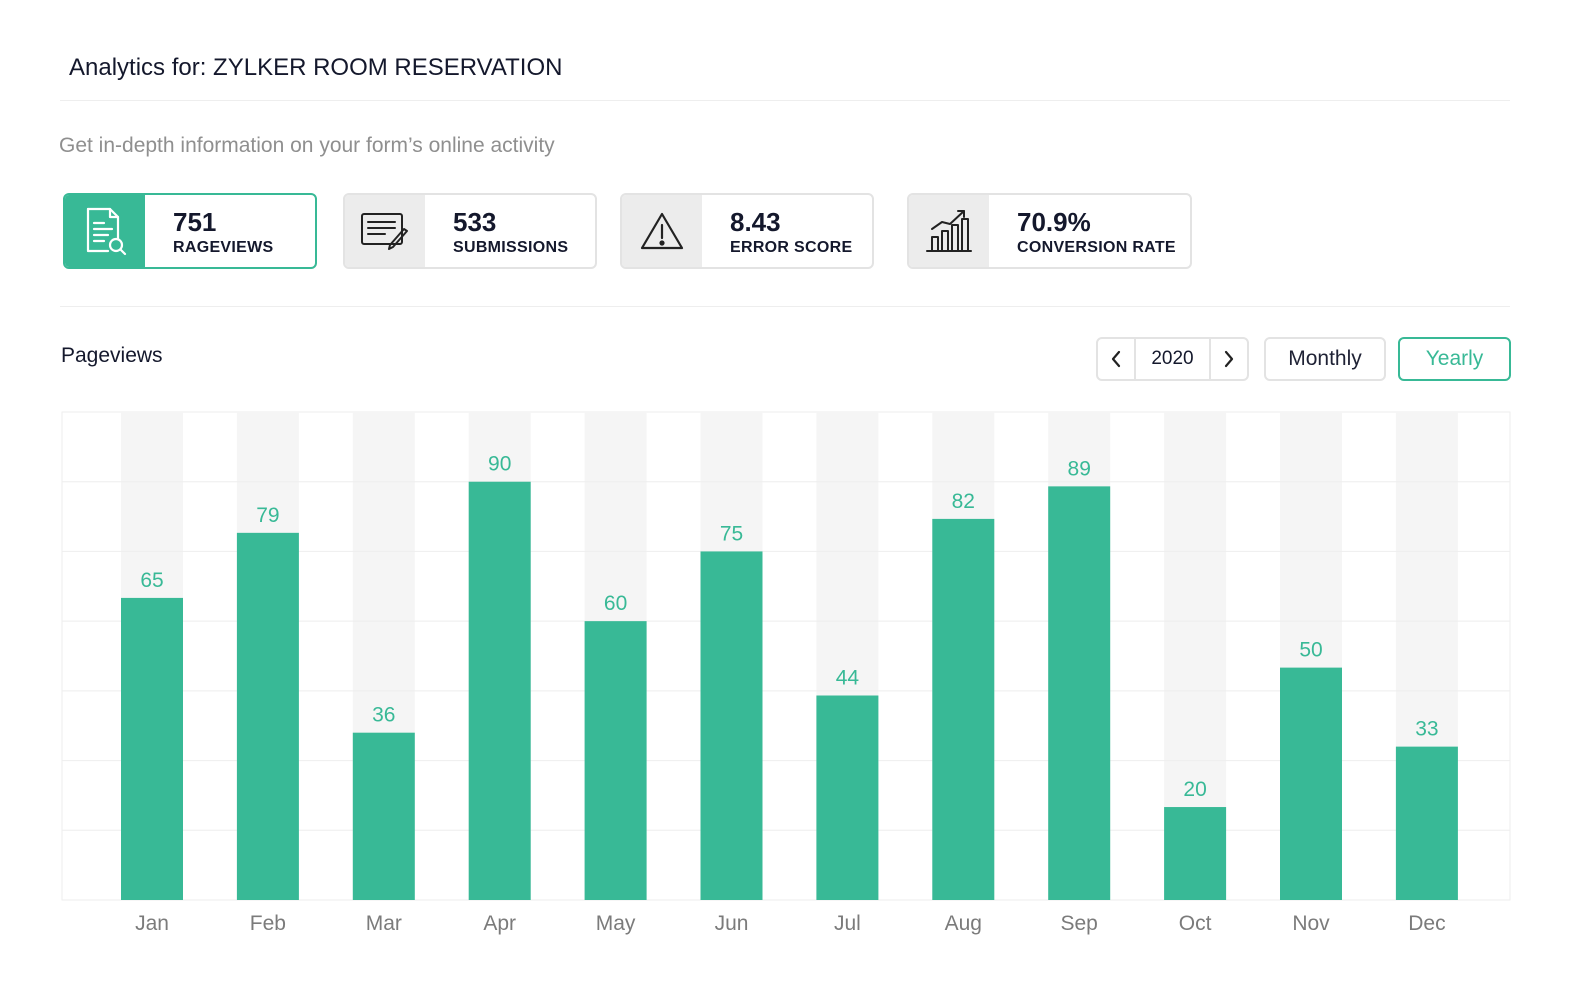 This screenshot has width=1581, height=998. Describe the element at coordinates (1325, 359) in the screenshot. I see `monthly-toggle-button: Monthly` at that location.